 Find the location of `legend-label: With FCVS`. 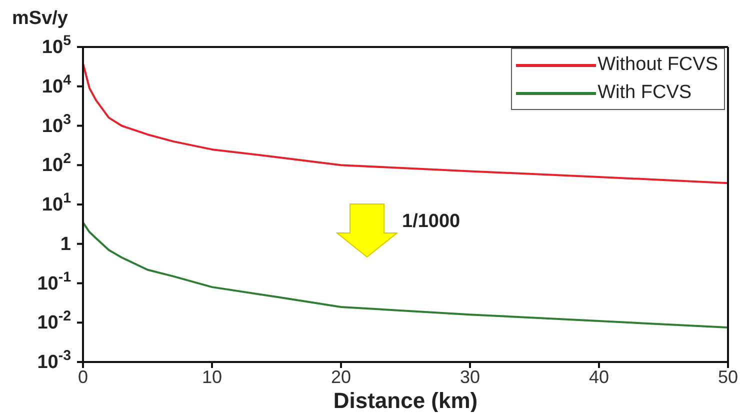

legend-label: With FCVS is located at coordinates (645, 93).